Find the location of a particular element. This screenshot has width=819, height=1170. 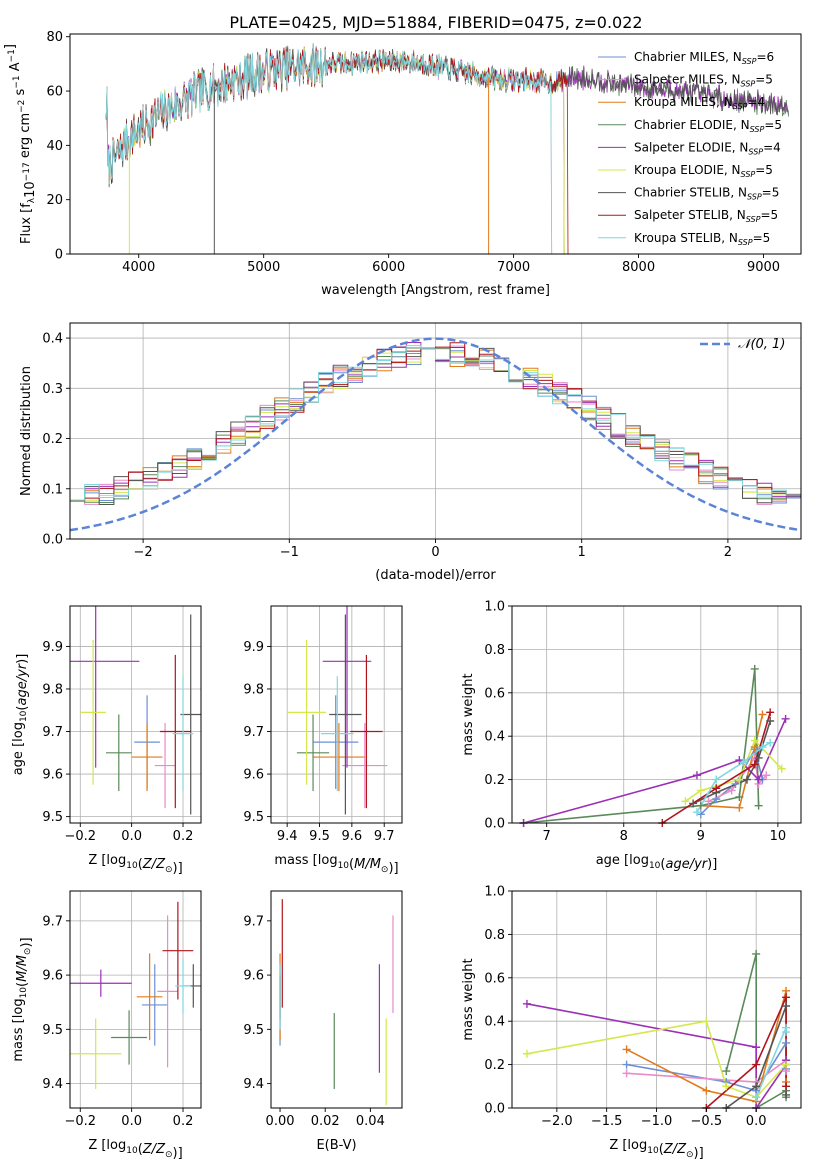

legend-entry: Salpeter STELIB, NSSP=5 is located at coordinates (706, 216).